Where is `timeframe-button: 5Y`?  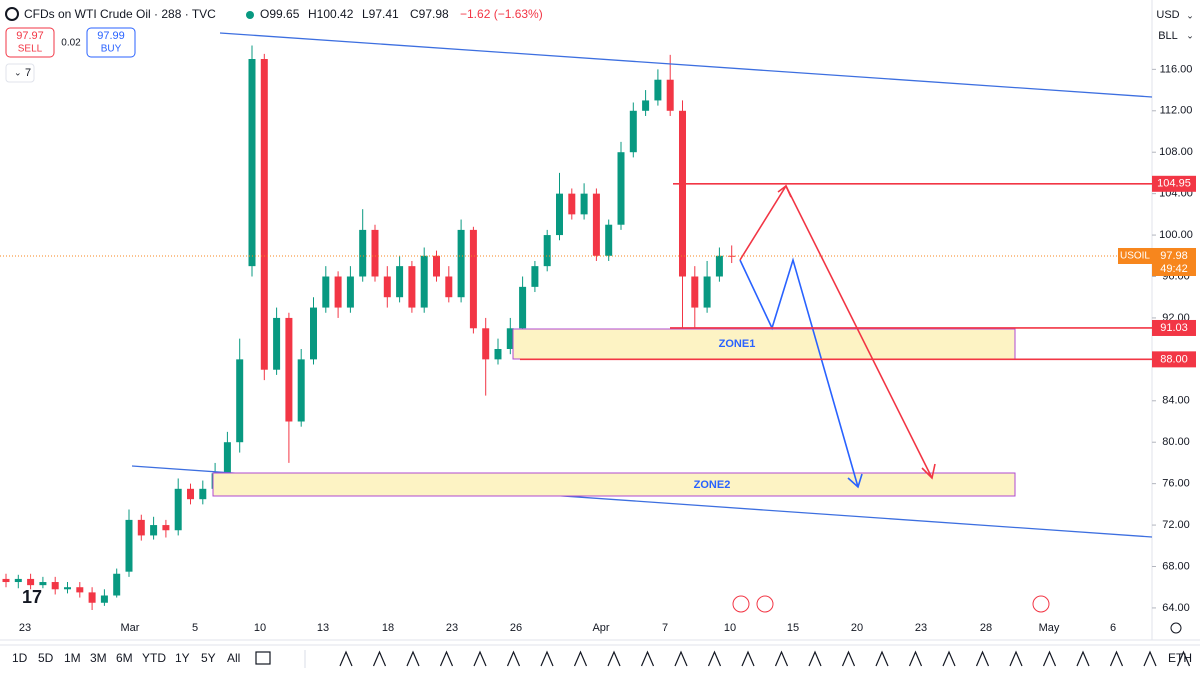
timeframe-button: 5Y is located at coordinates (208, 658).